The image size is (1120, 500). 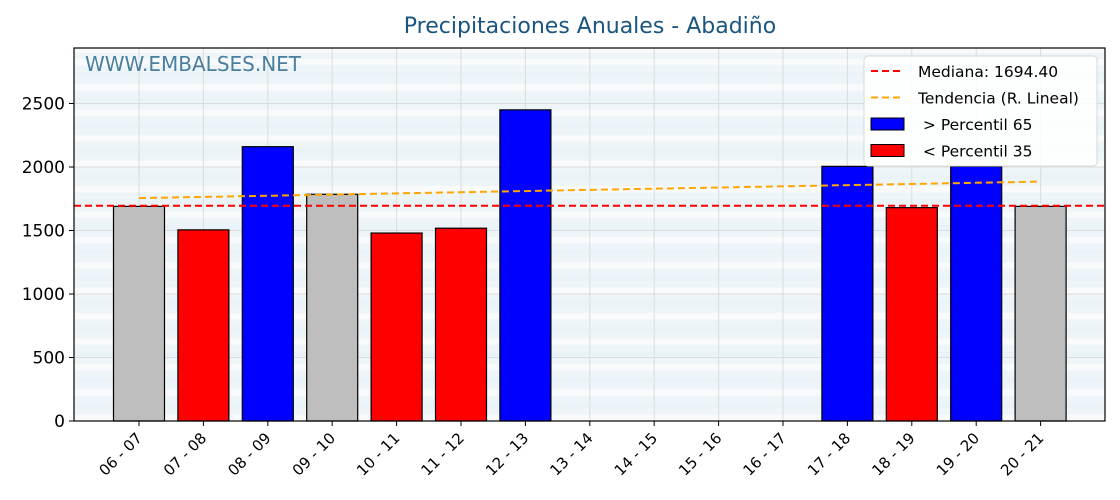 I want to click on x-tick-label: 20 - 21, so click(x=1022, y=454).